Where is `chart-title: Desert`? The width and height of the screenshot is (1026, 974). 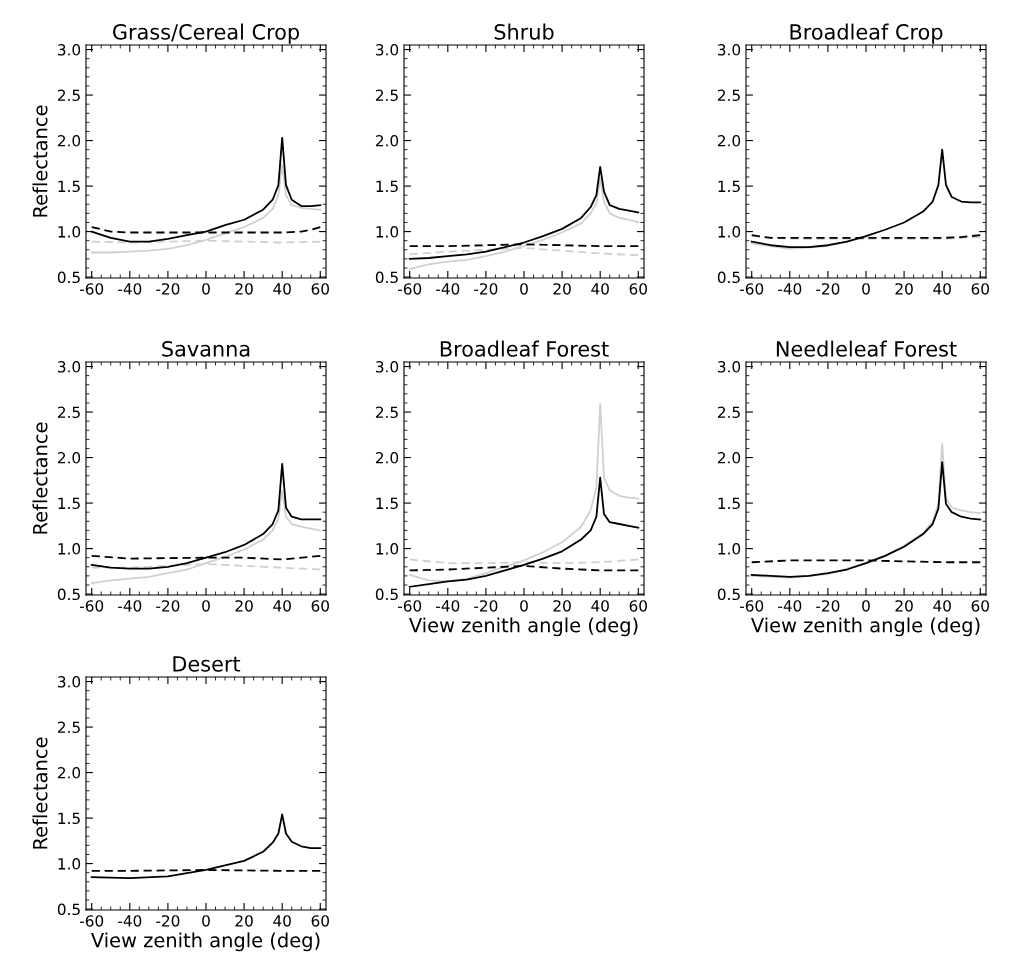
chart-title: Desert is located at coordinates (207, 664).